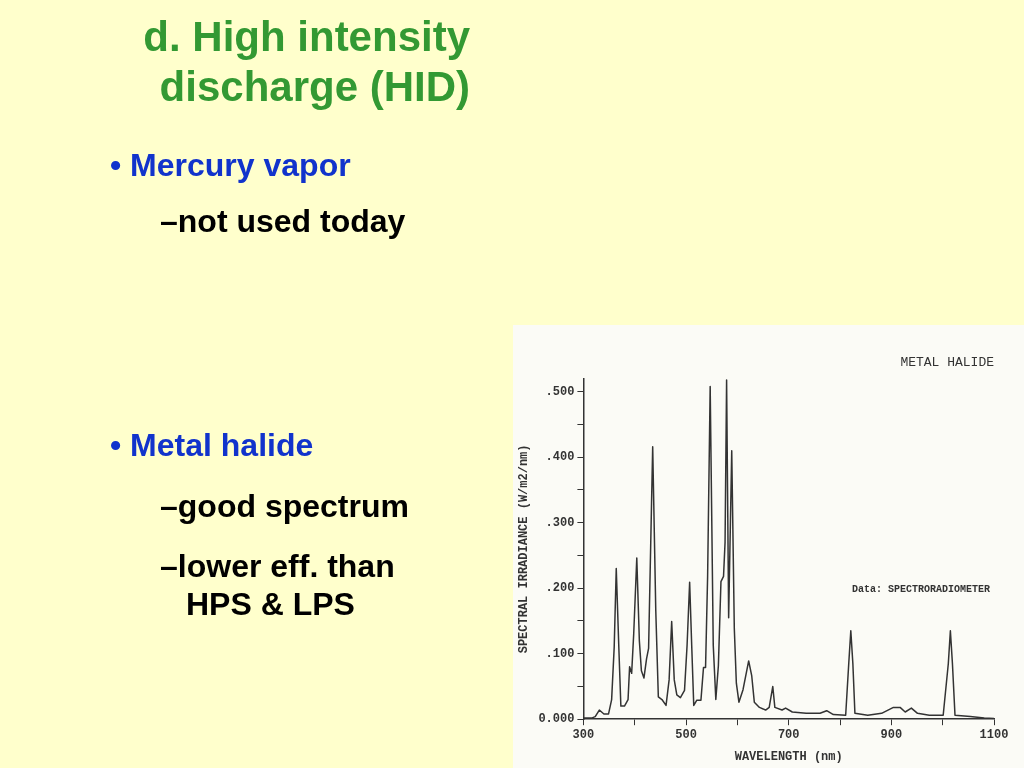  What do you see at coordinates (947, 363) in the screenshot?
I see `chart-title: METAL HALIDE` at bounding box center [947, 363].